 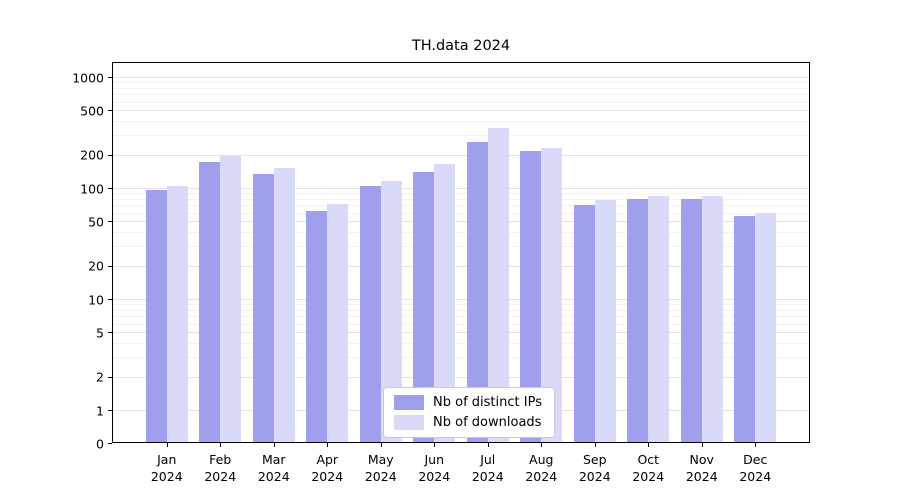 I want to click on bar-distinct-ips-oct, so click(x=638, y=320).